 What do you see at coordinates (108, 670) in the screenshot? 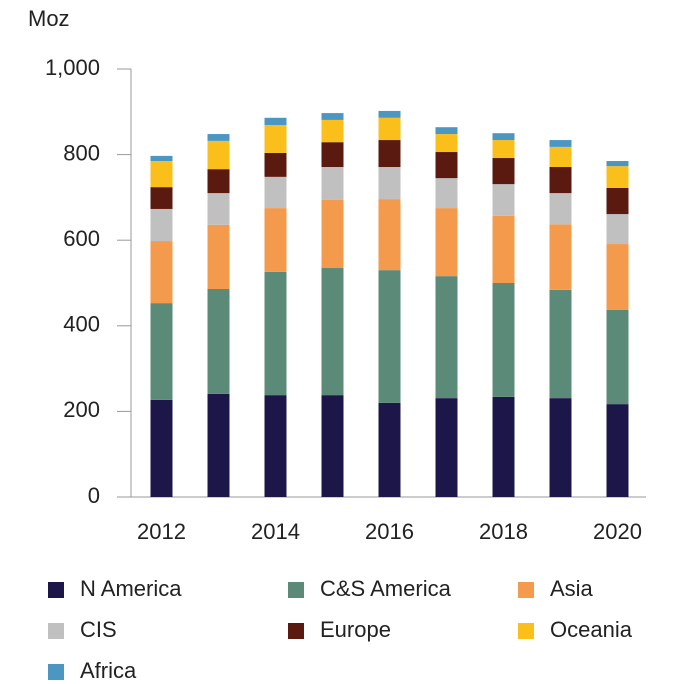
I see `legend-label: Africa` at bounding box center [108, 670].